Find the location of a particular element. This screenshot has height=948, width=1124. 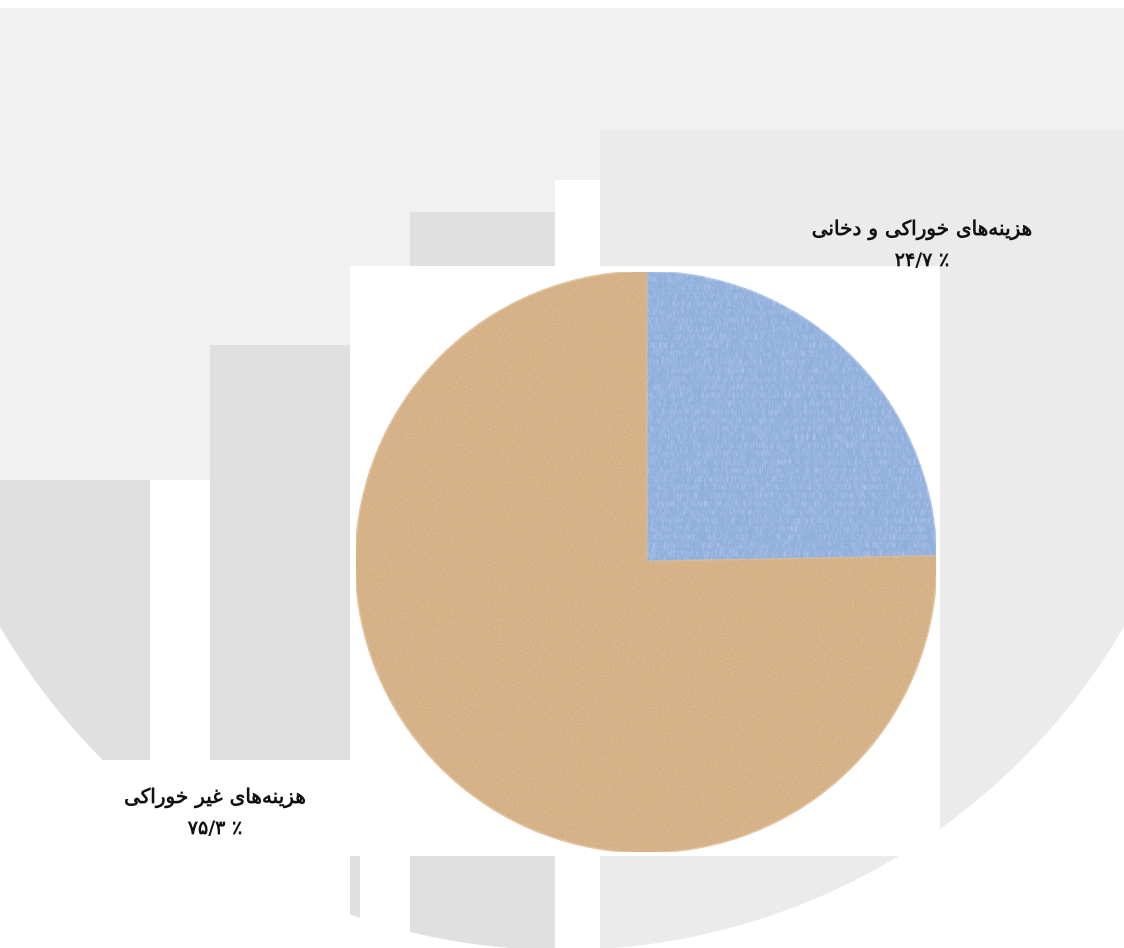

slice-label-food: هزینه‌های خوراکی و دخانی ٪ ۲۴/۷ is located at coordinates (922, 244).